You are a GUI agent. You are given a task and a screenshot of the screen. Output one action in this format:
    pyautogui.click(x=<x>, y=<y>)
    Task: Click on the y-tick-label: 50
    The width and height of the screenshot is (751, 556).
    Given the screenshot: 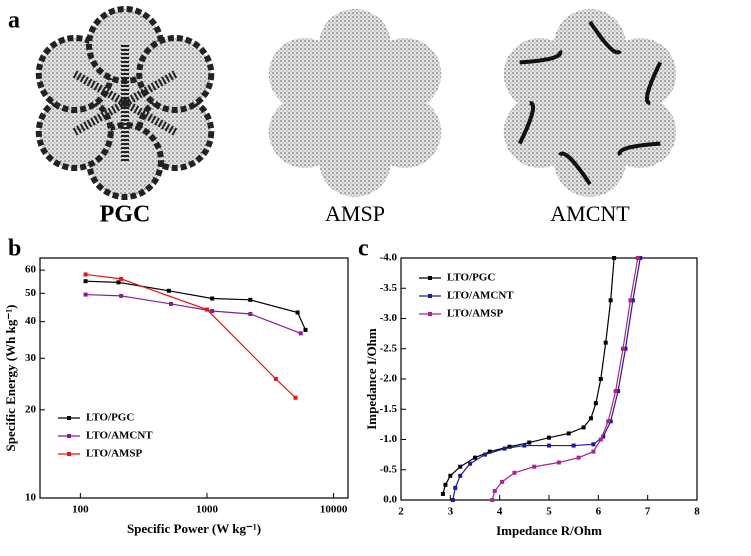 What is the action you would take?
    pyautogui.click(x=31, y=293)
    